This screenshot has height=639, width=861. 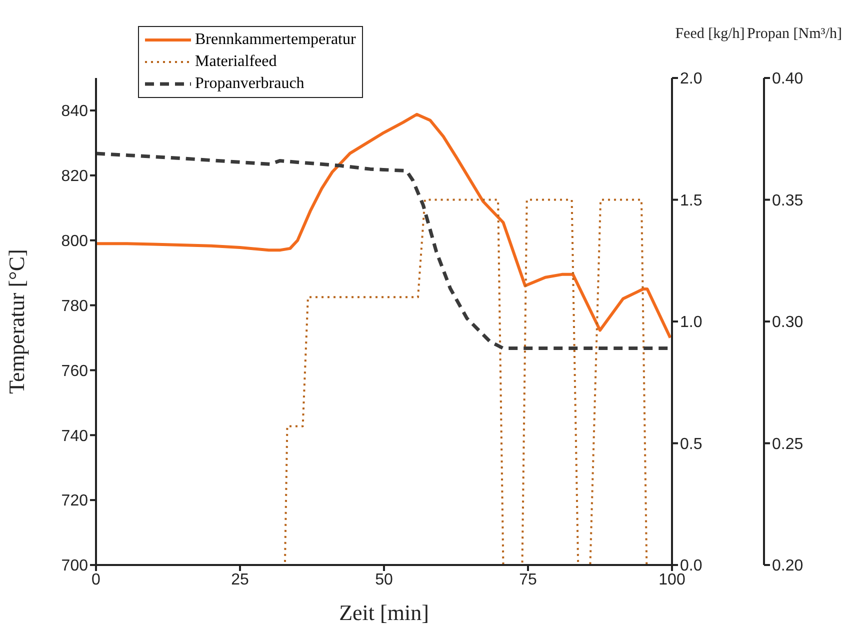 I want to click on y3-axis-title: Propan [Nm³/h], so click(x=794, y=34).